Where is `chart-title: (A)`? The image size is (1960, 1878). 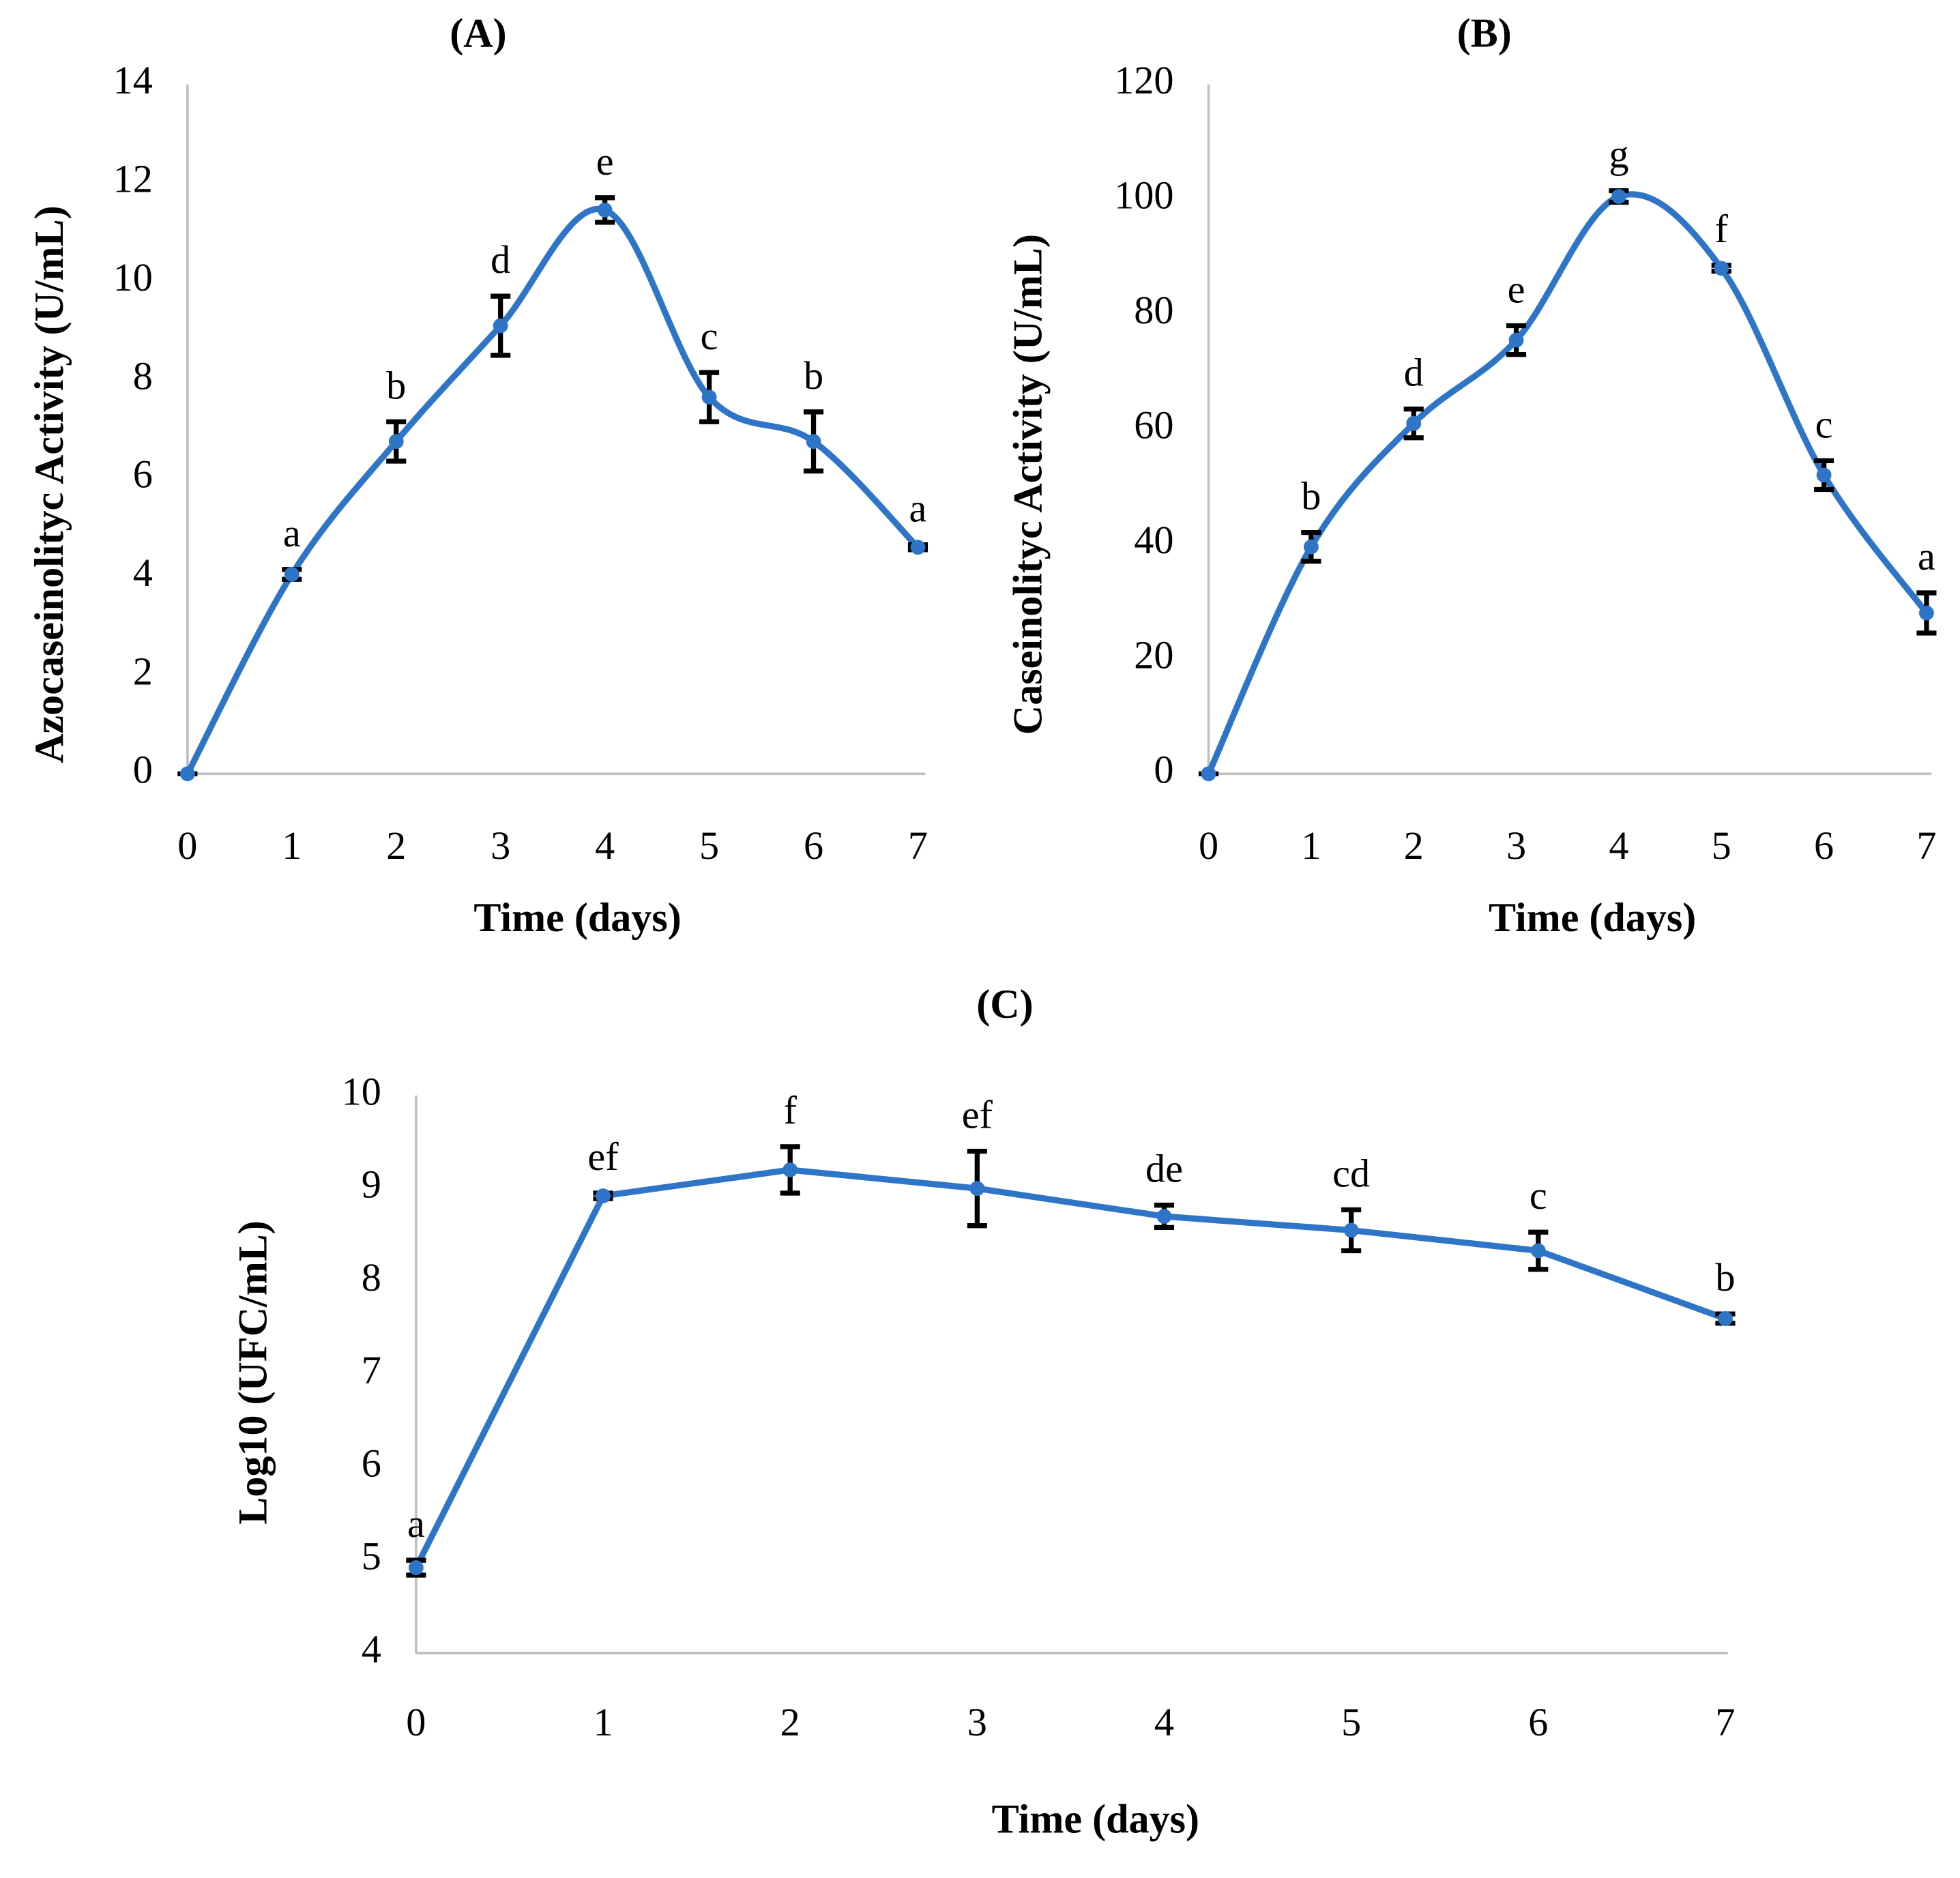
chart-title: (A) is located at coordinates (478, 32).